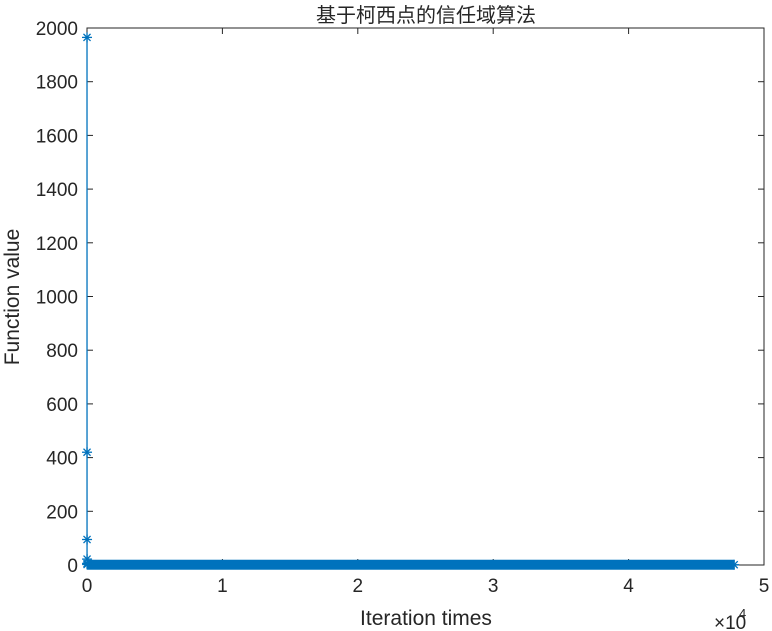 The height and width of the screenshot is (631, 772). I want to click on x-tick-label: 3, so click(493, 586).